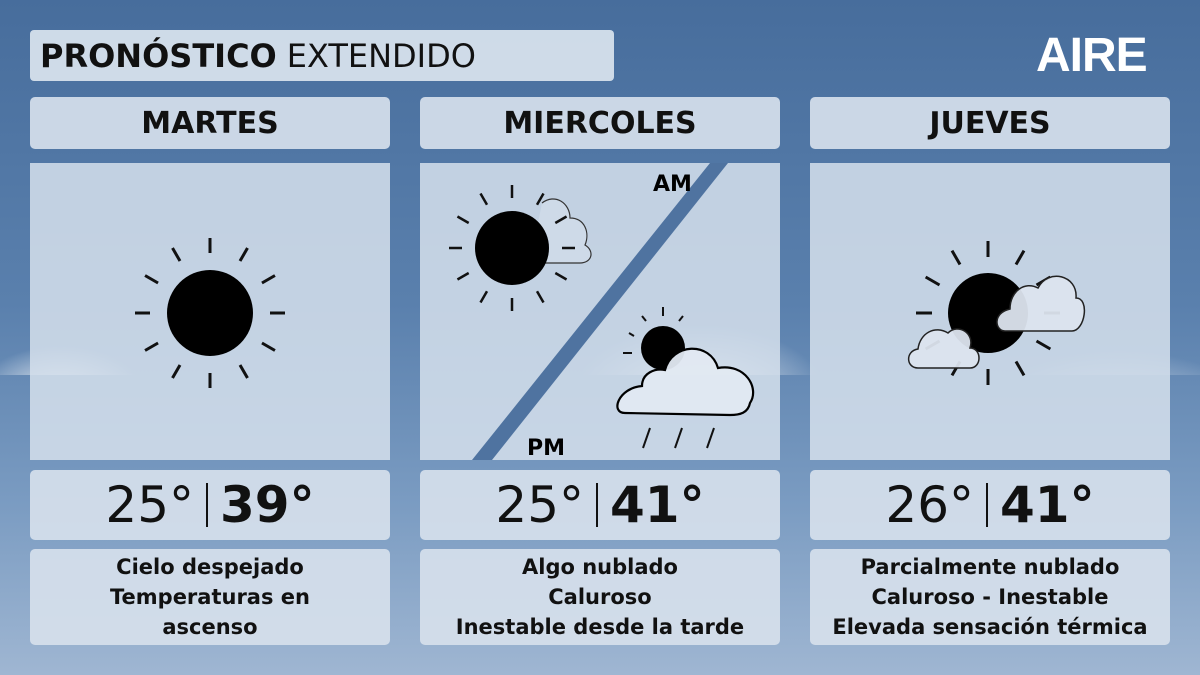 The height and width of the screenshot is (675, 1200). I want to click on desc-line: Algo nublado, so click(600, 567).